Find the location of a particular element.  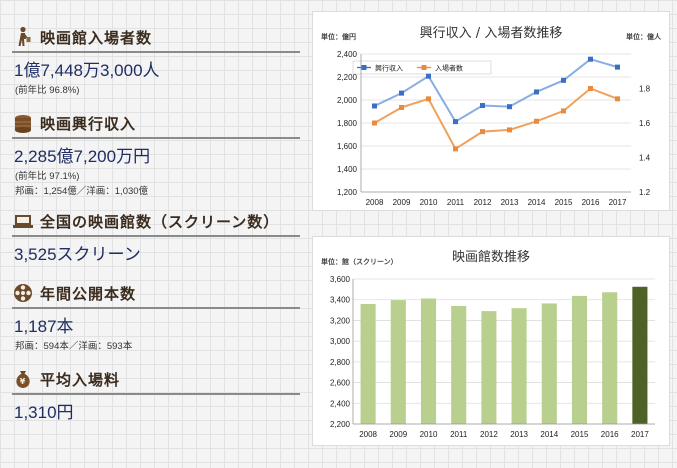

bar-chart-xtick: 2017 is located at coordinates (640, 434).